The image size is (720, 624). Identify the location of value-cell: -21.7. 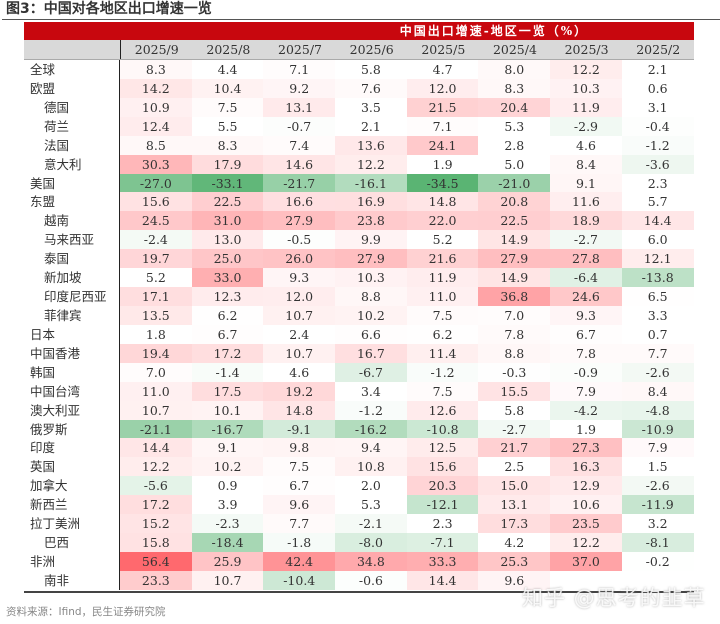
(299, 183).